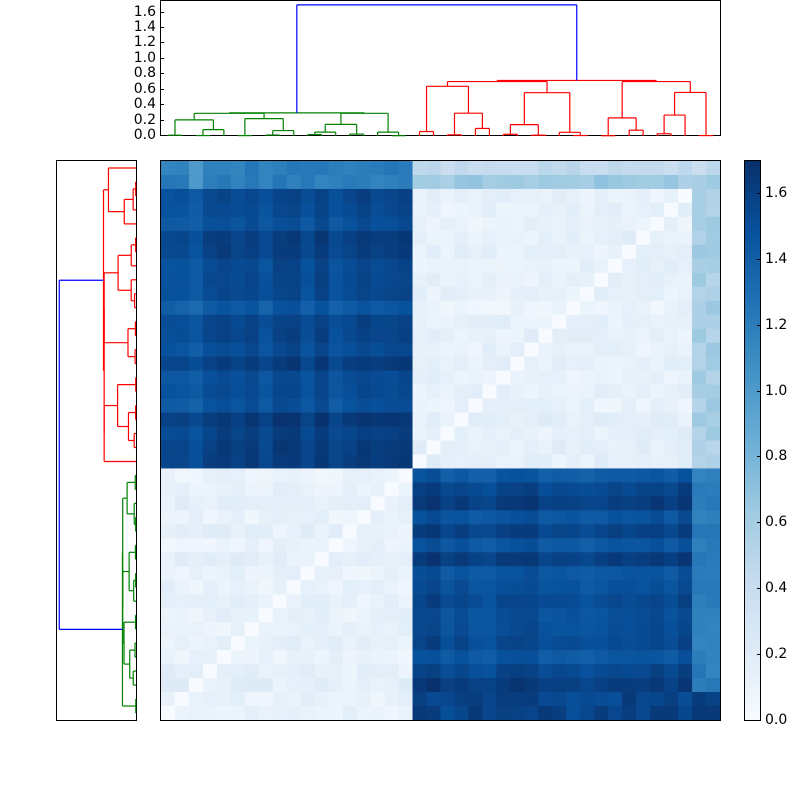 The image size is (800, 800). What do you see at coordinates (776, 456) in the screenshot?
I see `colorbar-tick-label: 0.8` at bounding box center [776, 456].